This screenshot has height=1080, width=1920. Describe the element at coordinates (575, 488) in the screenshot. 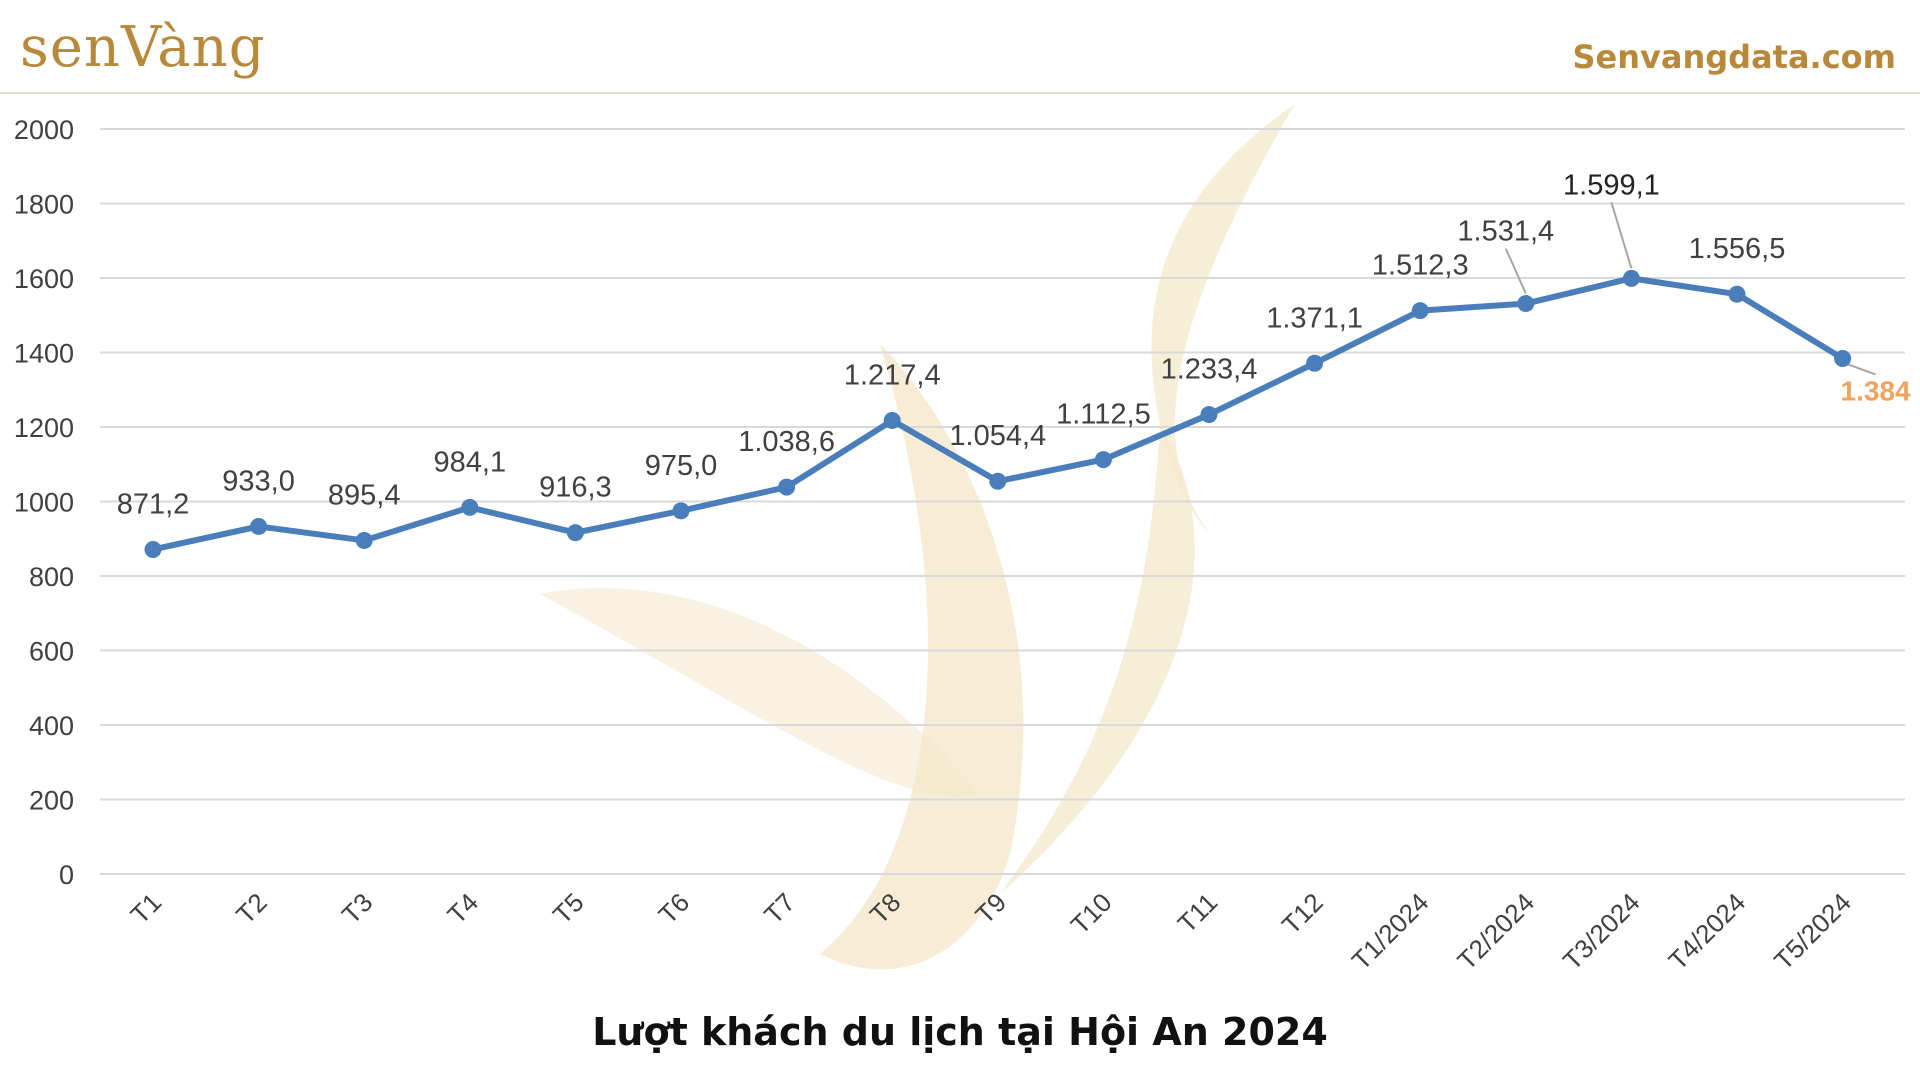

I see `data-label: 916,3` at that location.